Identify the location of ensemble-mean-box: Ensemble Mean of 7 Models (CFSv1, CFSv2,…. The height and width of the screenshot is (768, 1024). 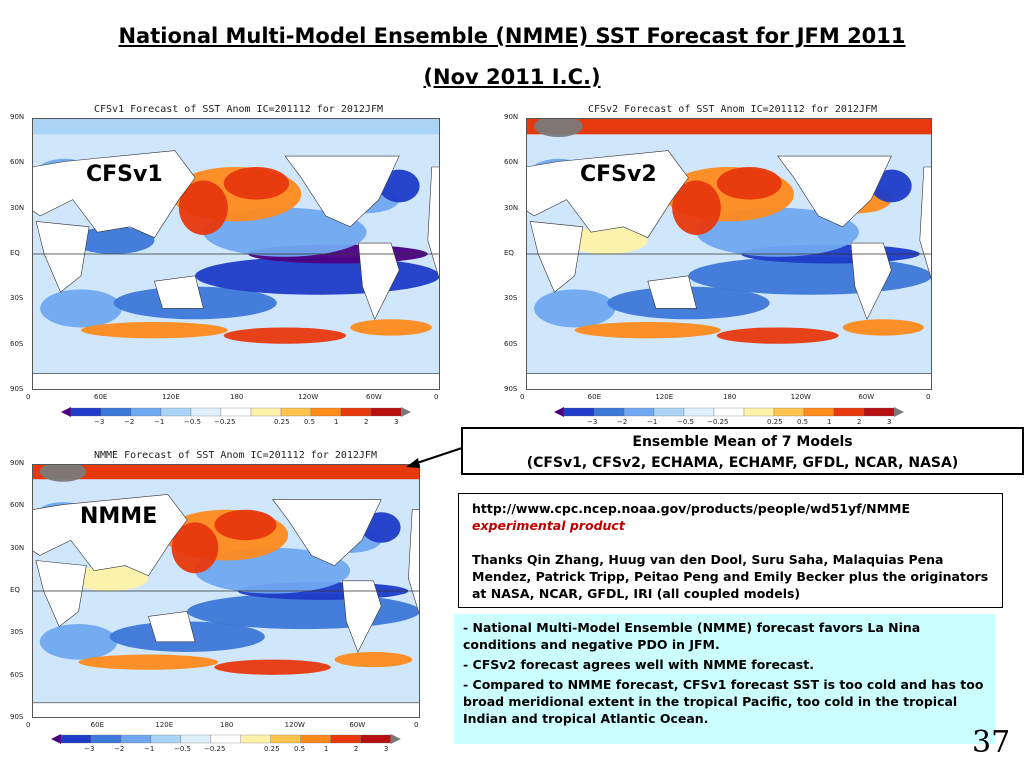
(742, 451).